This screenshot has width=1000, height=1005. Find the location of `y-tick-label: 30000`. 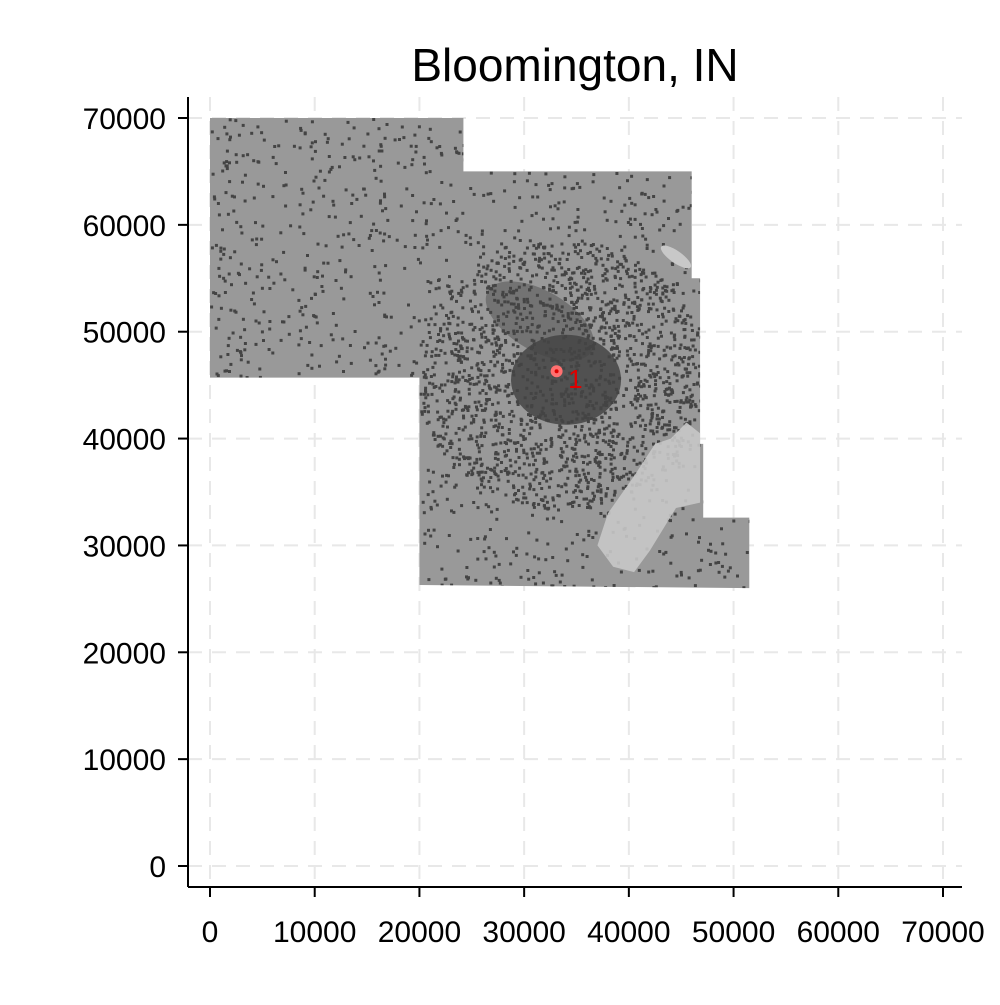

y-tick-label: 30000 is located at coordinates (124, 546).